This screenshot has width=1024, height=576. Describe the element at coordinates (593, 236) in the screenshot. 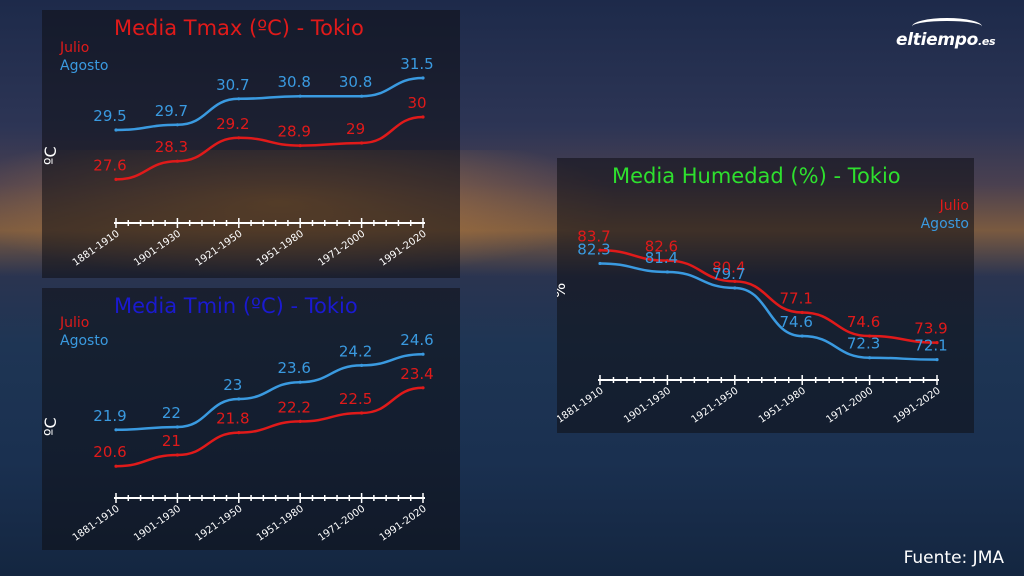

I see `hum-data-label-julio: 83.7` at that location.